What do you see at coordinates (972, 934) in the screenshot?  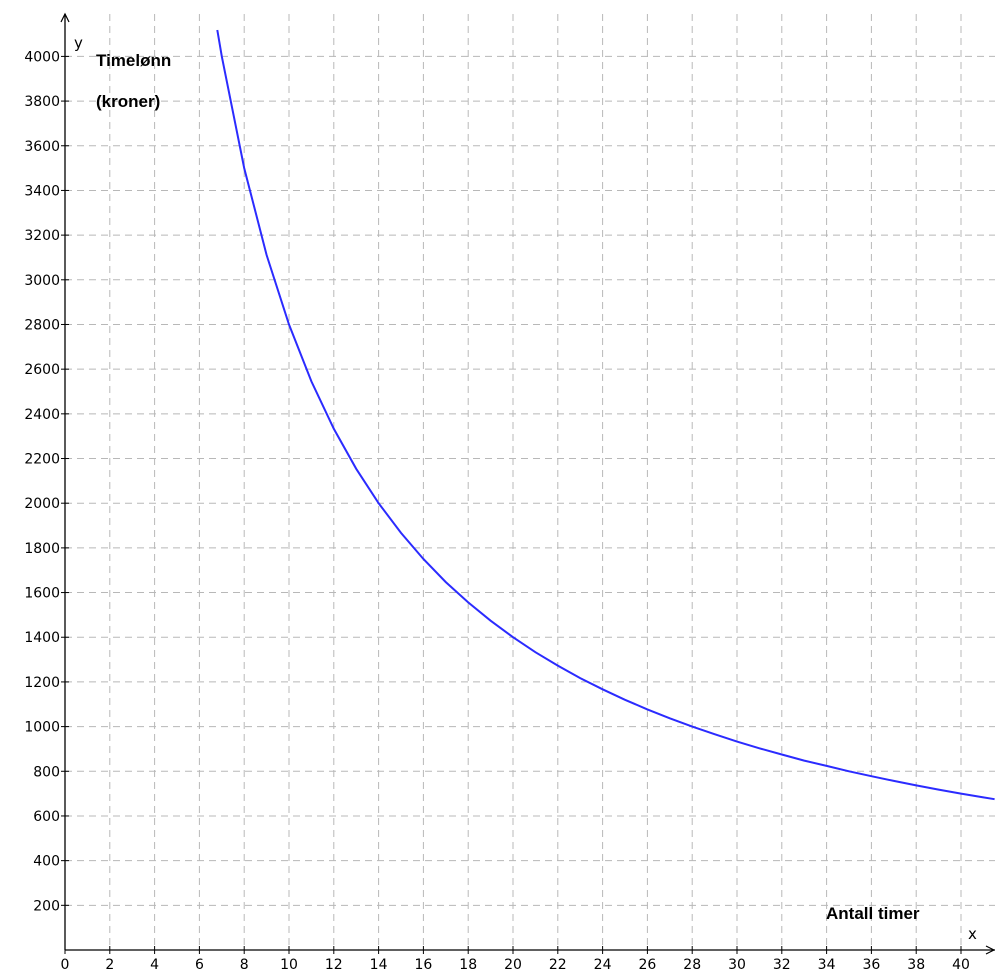 I see `x-axis-letter: x` at bounding box center [972, 934].